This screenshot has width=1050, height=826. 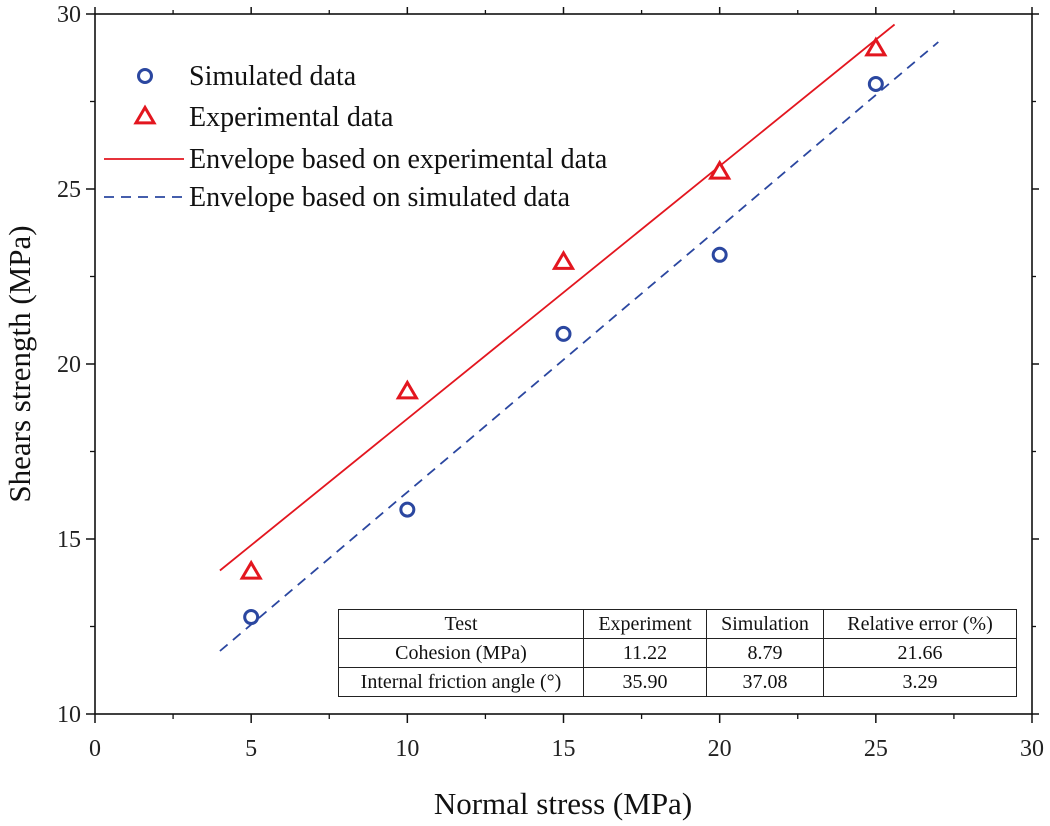 I want to click on legend-label: Simulated data, so click(x=273, y=76).